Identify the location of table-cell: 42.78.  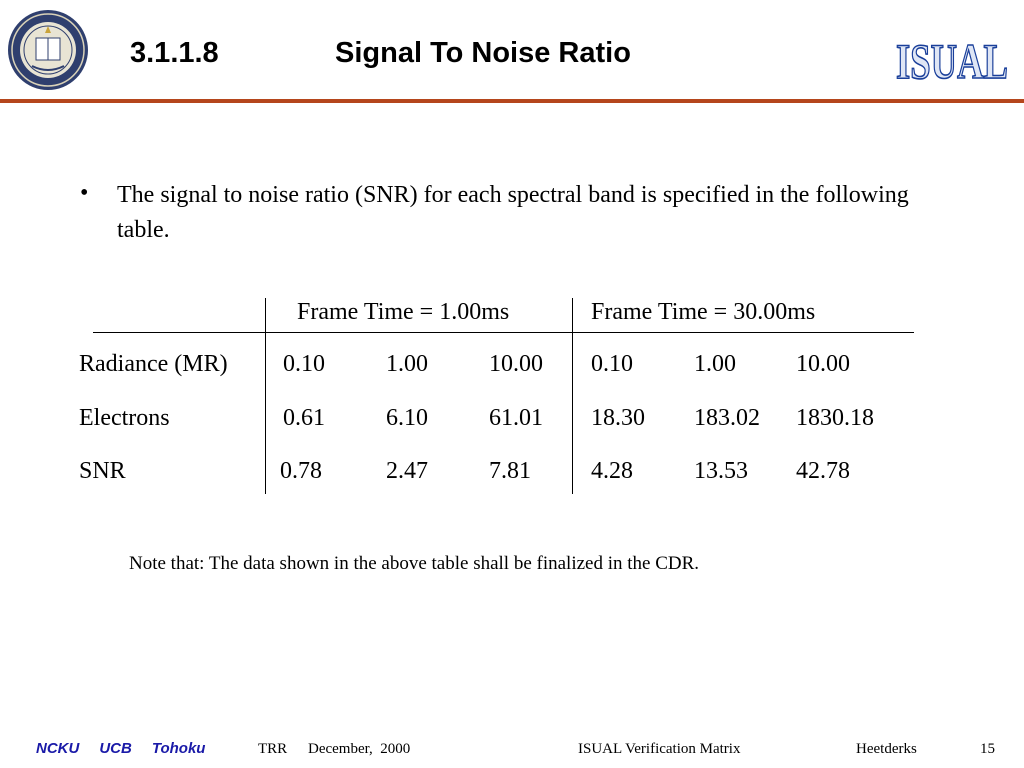
(823, 471).